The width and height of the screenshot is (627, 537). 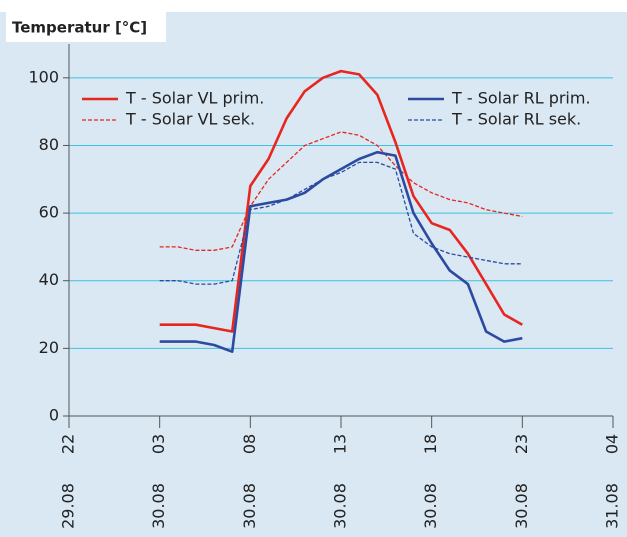 What do you see at coordinates (49, 212) in the screenshot?
I see `y-tick-label: 60` at bounding box center [49, 212].